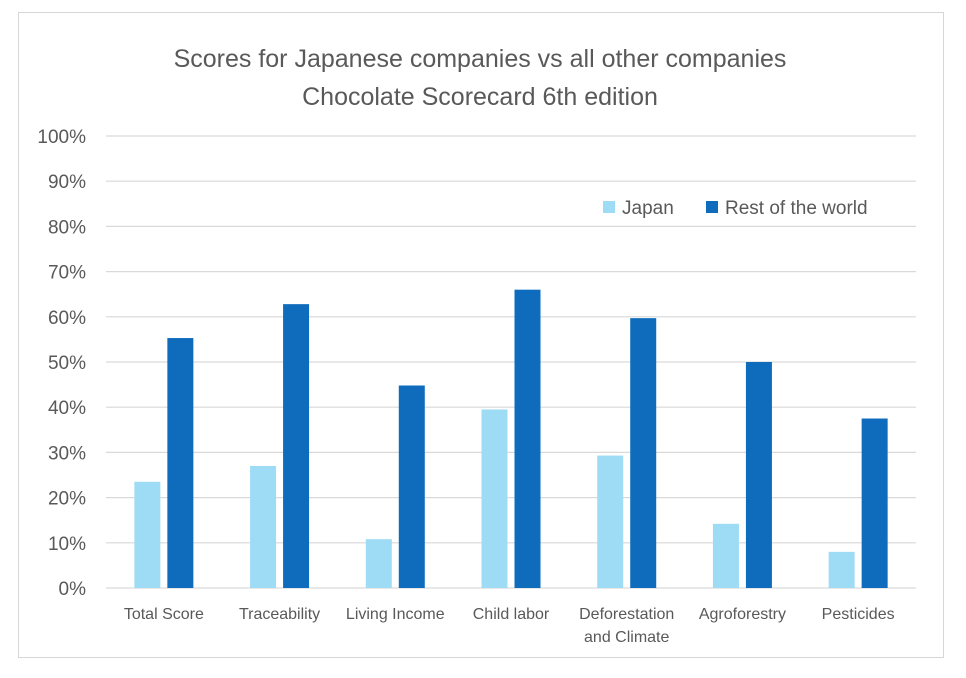 This screenshot has width=966, height=678. What do you see at coordinates (67, 318) in the screenshot?
I see `y-tick-label: 60%` at bounding box center [67, 318].